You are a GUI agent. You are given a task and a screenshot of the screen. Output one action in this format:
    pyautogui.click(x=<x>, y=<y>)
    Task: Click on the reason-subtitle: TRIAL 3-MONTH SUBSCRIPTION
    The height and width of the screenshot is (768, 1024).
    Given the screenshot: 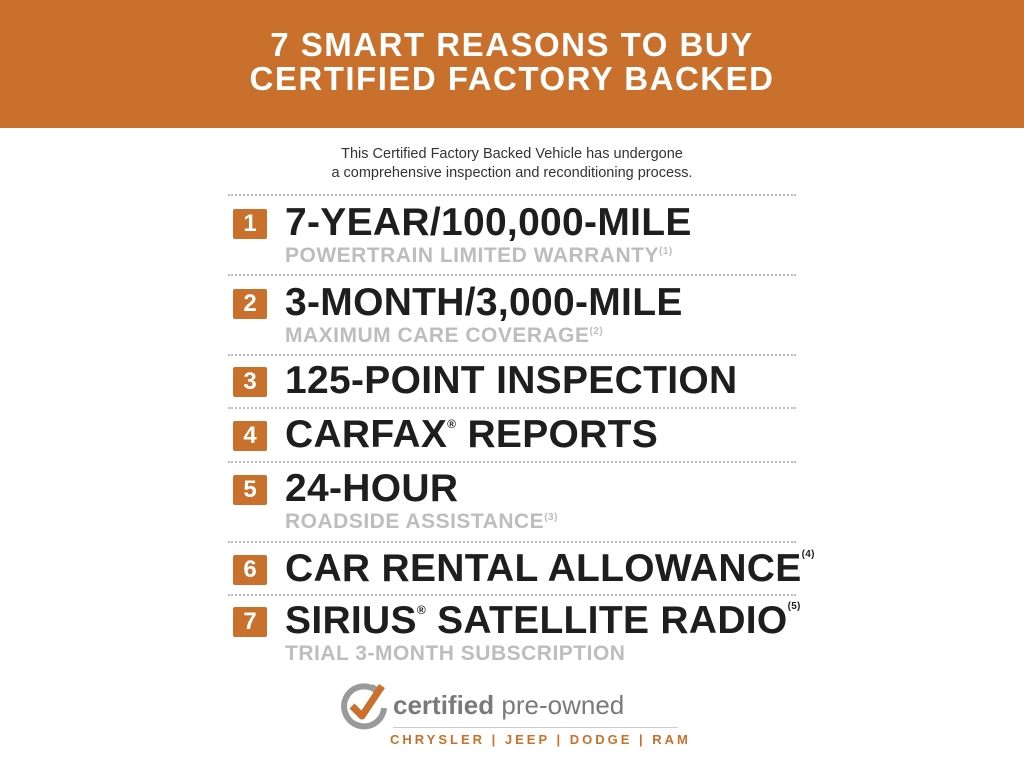 What is the action you would take?
    pyautogui.click(x=455, y=653)
    